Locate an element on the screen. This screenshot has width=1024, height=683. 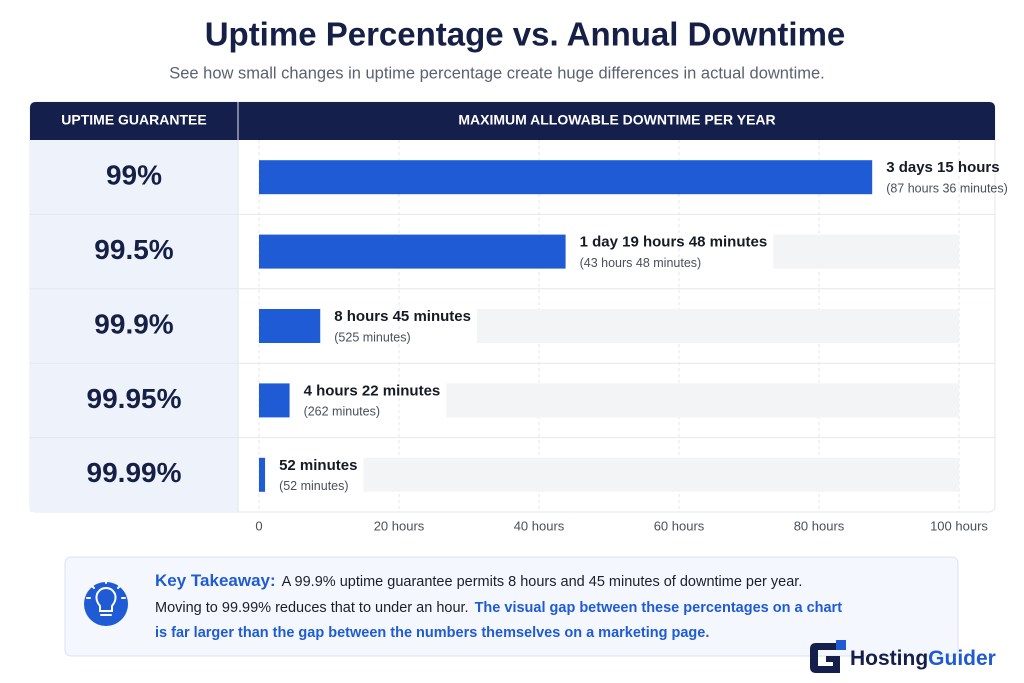
value-label: 52 minutes is located at coordinates (318, 465).